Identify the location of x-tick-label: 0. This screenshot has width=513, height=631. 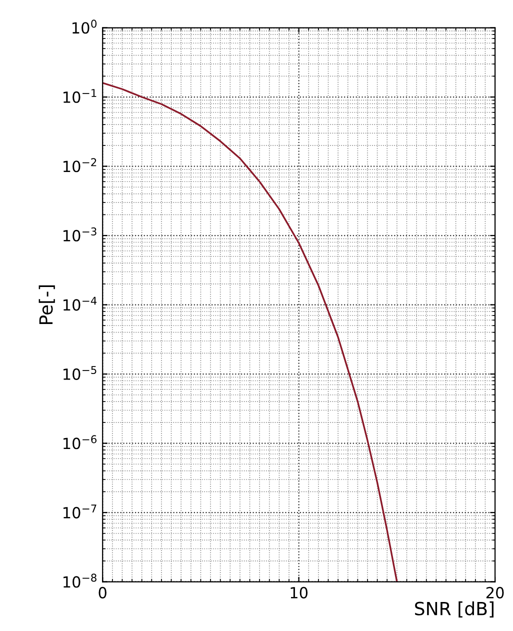
(102, 592).